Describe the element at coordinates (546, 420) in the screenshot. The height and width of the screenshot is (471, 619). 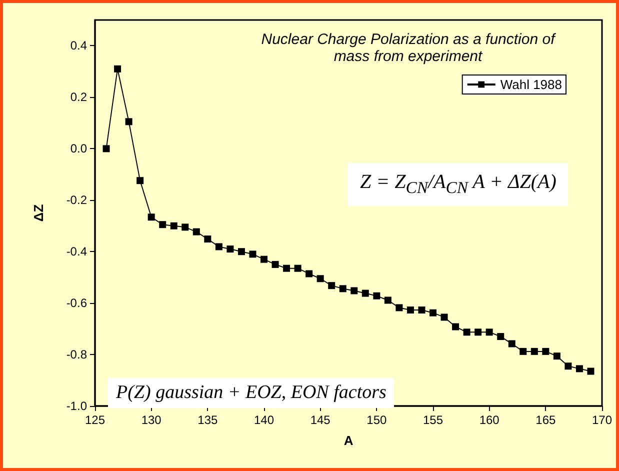
I see `x-tick-label: 165` at that location.